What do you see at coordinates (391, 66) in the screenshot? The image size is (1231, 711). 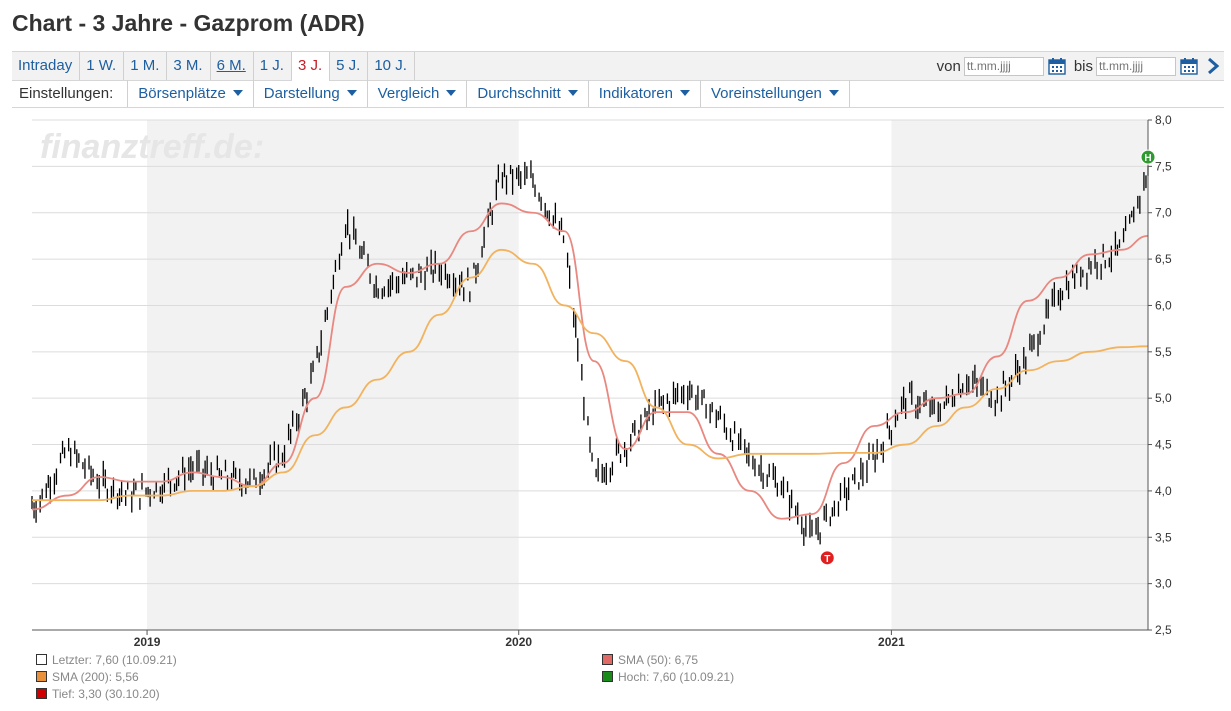 I see `tab-8: 10 J.` at bounding box center [391, 66].